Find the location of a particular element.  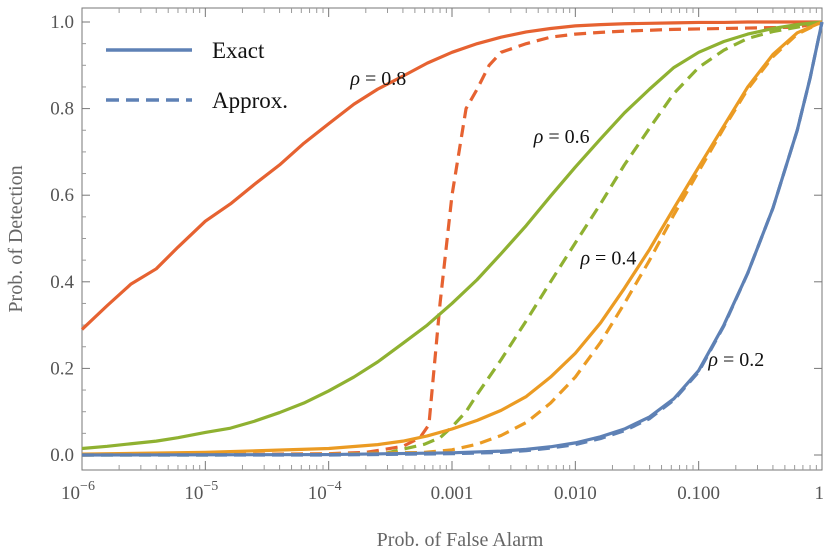

y-tick-label: 0.2 is located at coordinates (62, 368).